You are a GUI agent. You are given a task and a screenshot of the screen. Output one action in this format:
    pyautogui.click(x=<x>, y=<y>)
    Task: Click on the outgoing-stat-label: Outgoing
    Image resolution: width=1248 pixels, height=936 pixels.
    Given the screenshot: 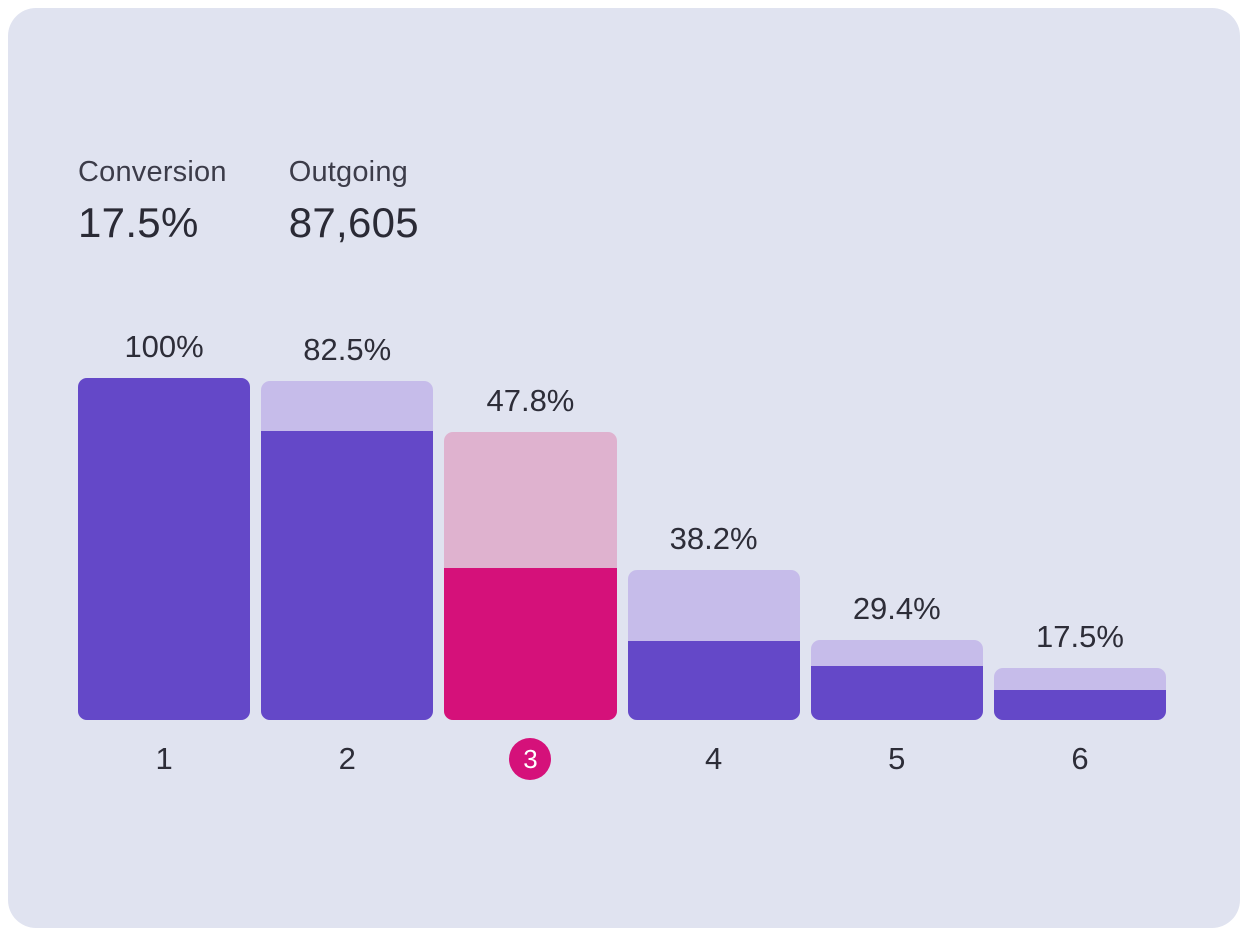 What is the action you would take?
    pyautogui.click(x=348, y=172)
    